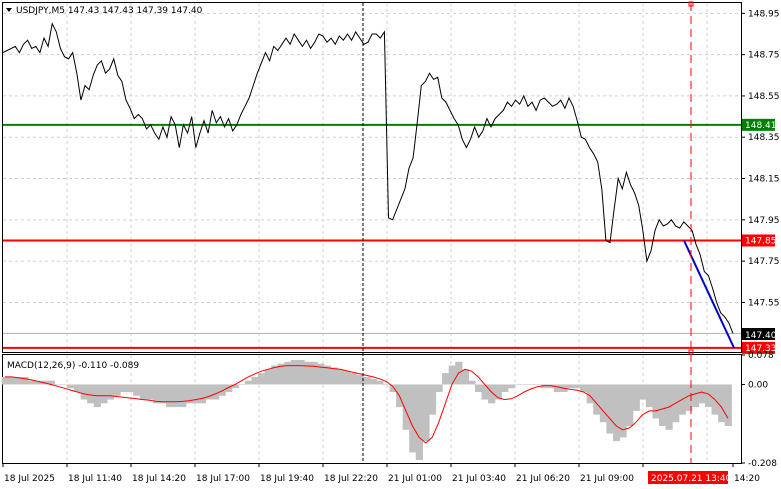 The image size is (781, 489). Describe the element at coordinates (762, 464) in the screenshot. I see `macd-tick-label: -0.208` at that location.